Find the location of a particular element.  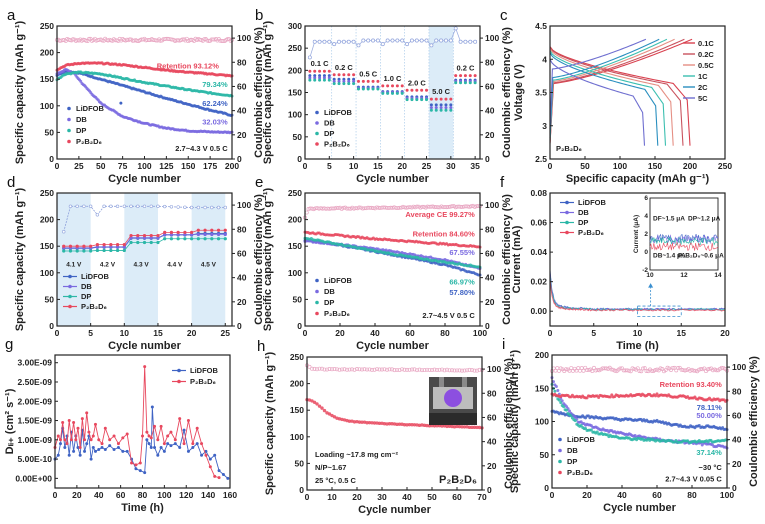

y-tick-label: 4.5 is located at coordinates (541, 26).